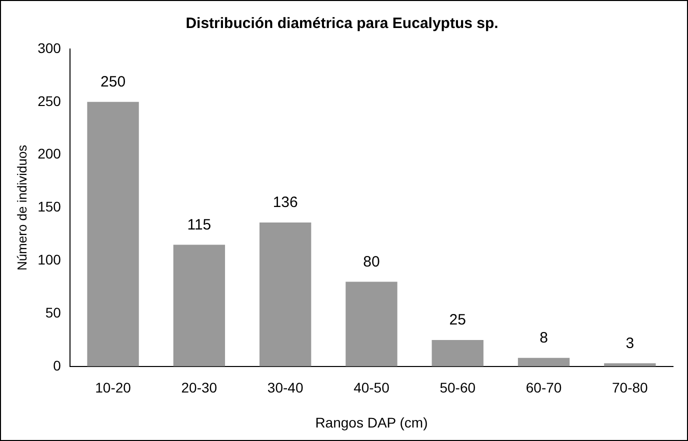 The width and height of the screenshot is (688, 441). What do you see at coordinates (199, 225) in the screenshot?
I see `data-label: 115` at bounding box center [199, 225].